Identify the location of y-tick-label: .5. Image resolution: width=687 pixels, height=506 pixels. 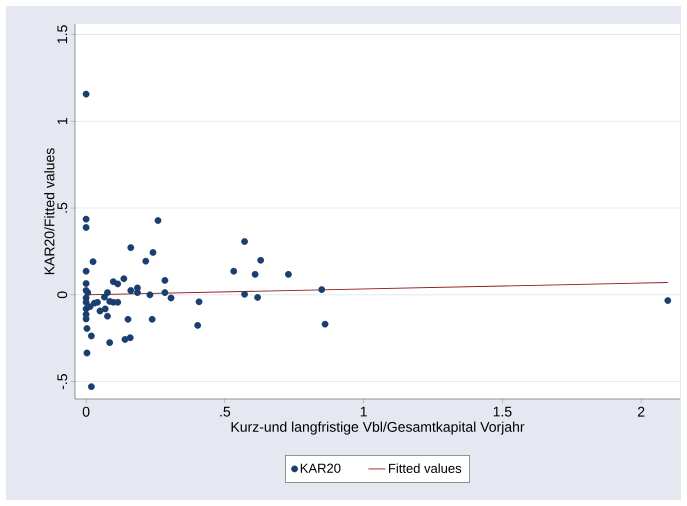
(62, 207).